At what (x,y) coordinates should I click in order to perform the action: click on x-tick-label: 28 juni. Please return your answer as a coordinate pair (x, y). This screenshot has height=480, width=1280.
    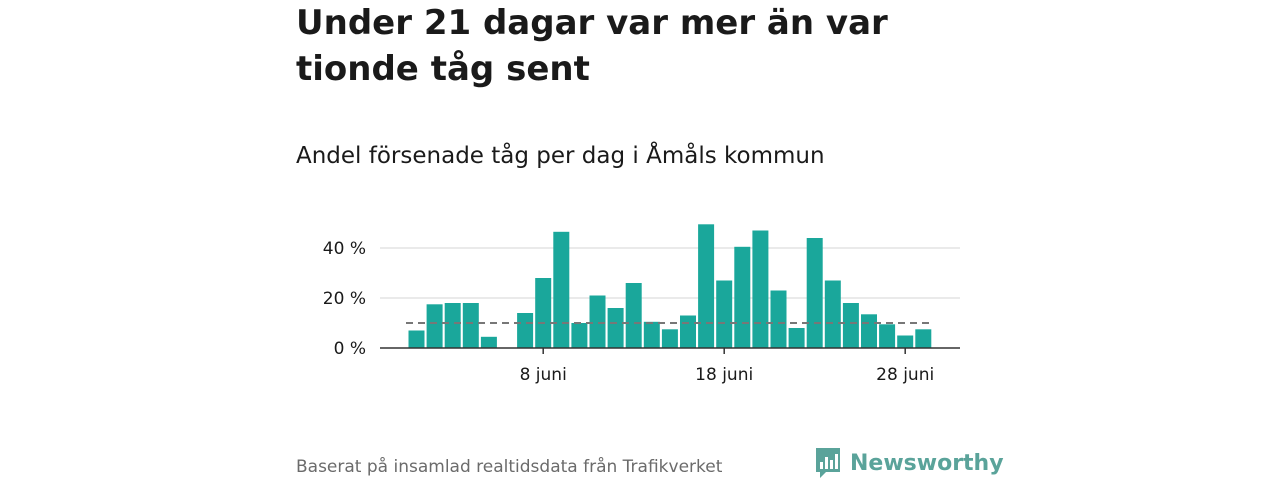
    Looking at the image, I should click on (905, 375).